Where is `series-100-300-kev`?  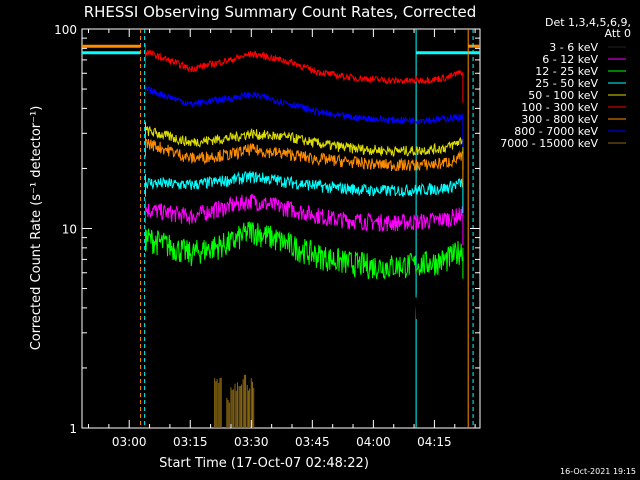
series-100-300-kev is located at coordinates (304, 73).